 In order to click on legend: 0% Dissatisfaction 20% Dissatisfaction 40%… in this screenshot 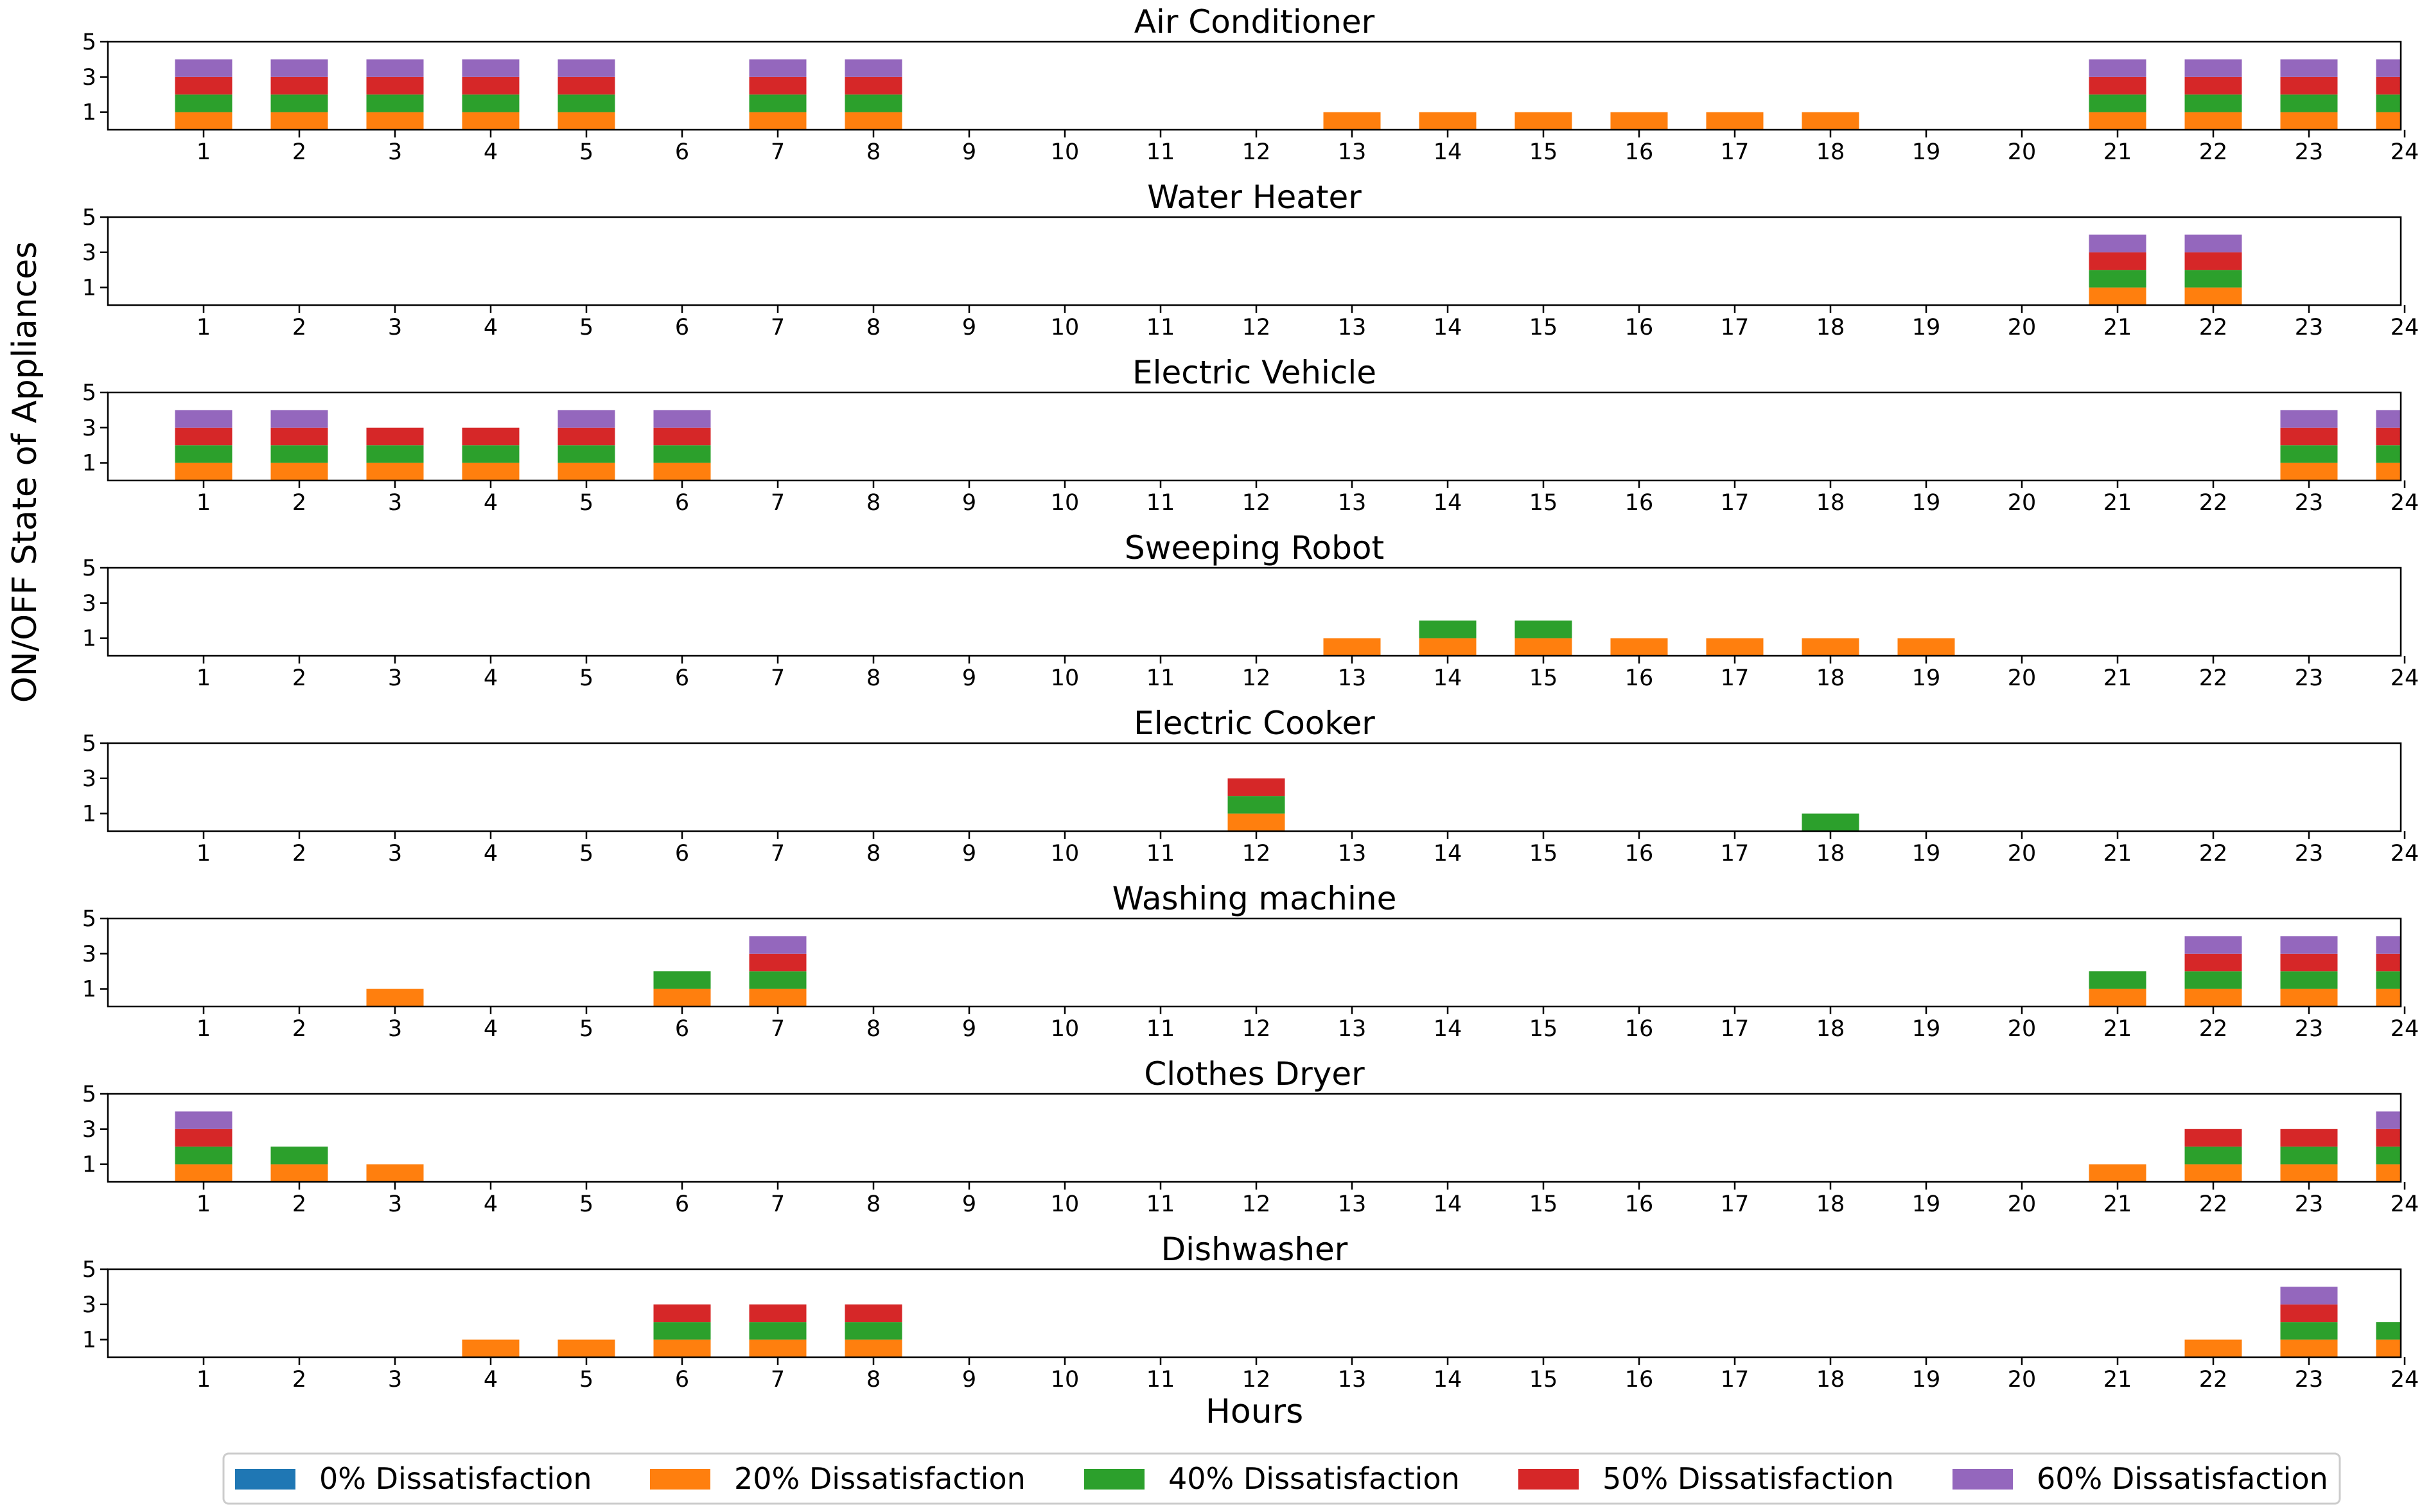, I will do `click(1281, 1478)`.